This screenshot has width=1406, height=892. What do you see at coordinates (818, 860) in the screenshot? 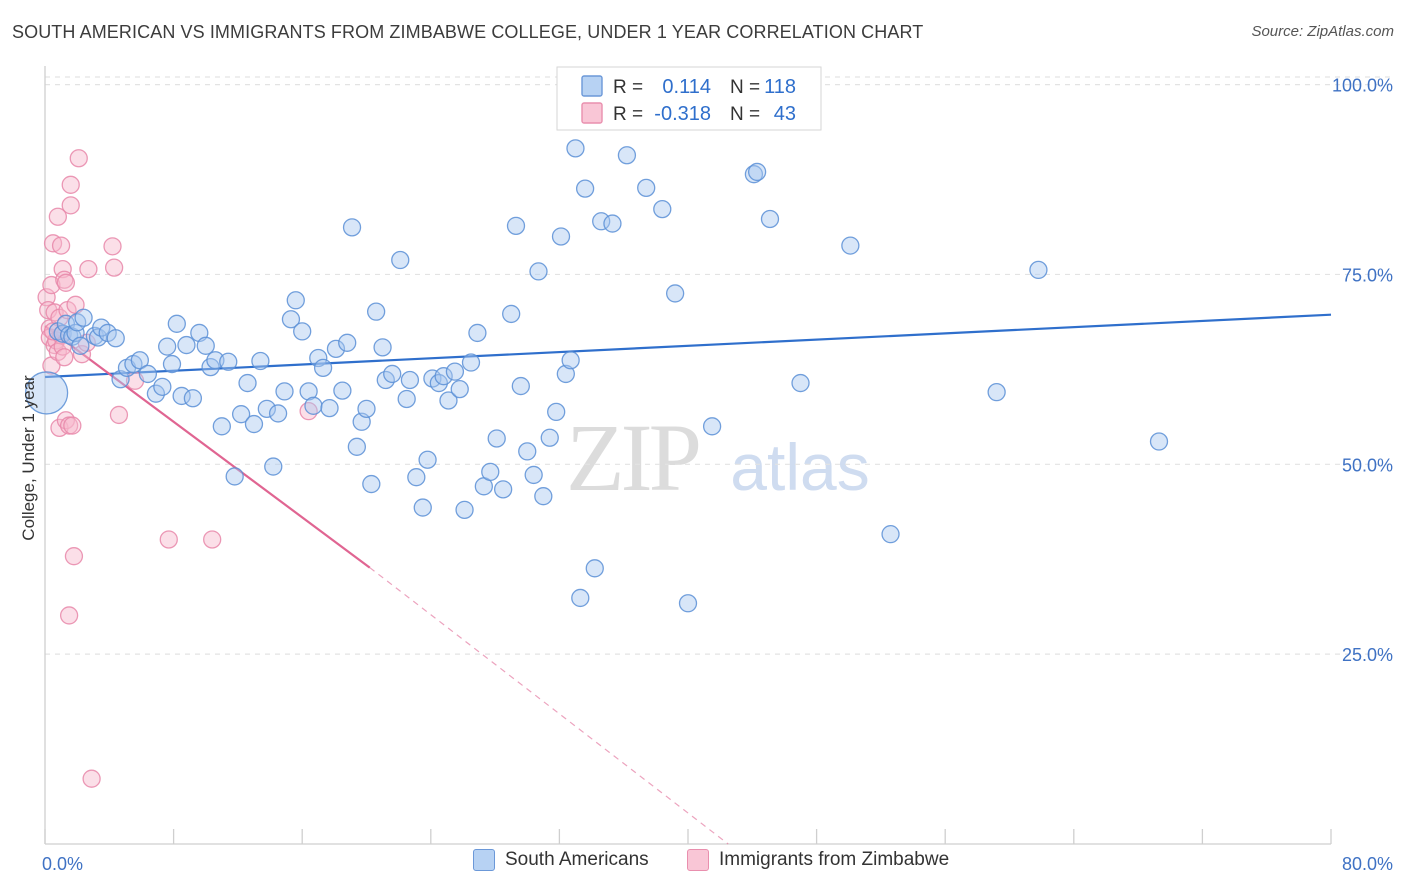
I see `legend-item-immigrants-zimbabwe: Immigrants from Zimbabwe` at bounding box center [818, 860].